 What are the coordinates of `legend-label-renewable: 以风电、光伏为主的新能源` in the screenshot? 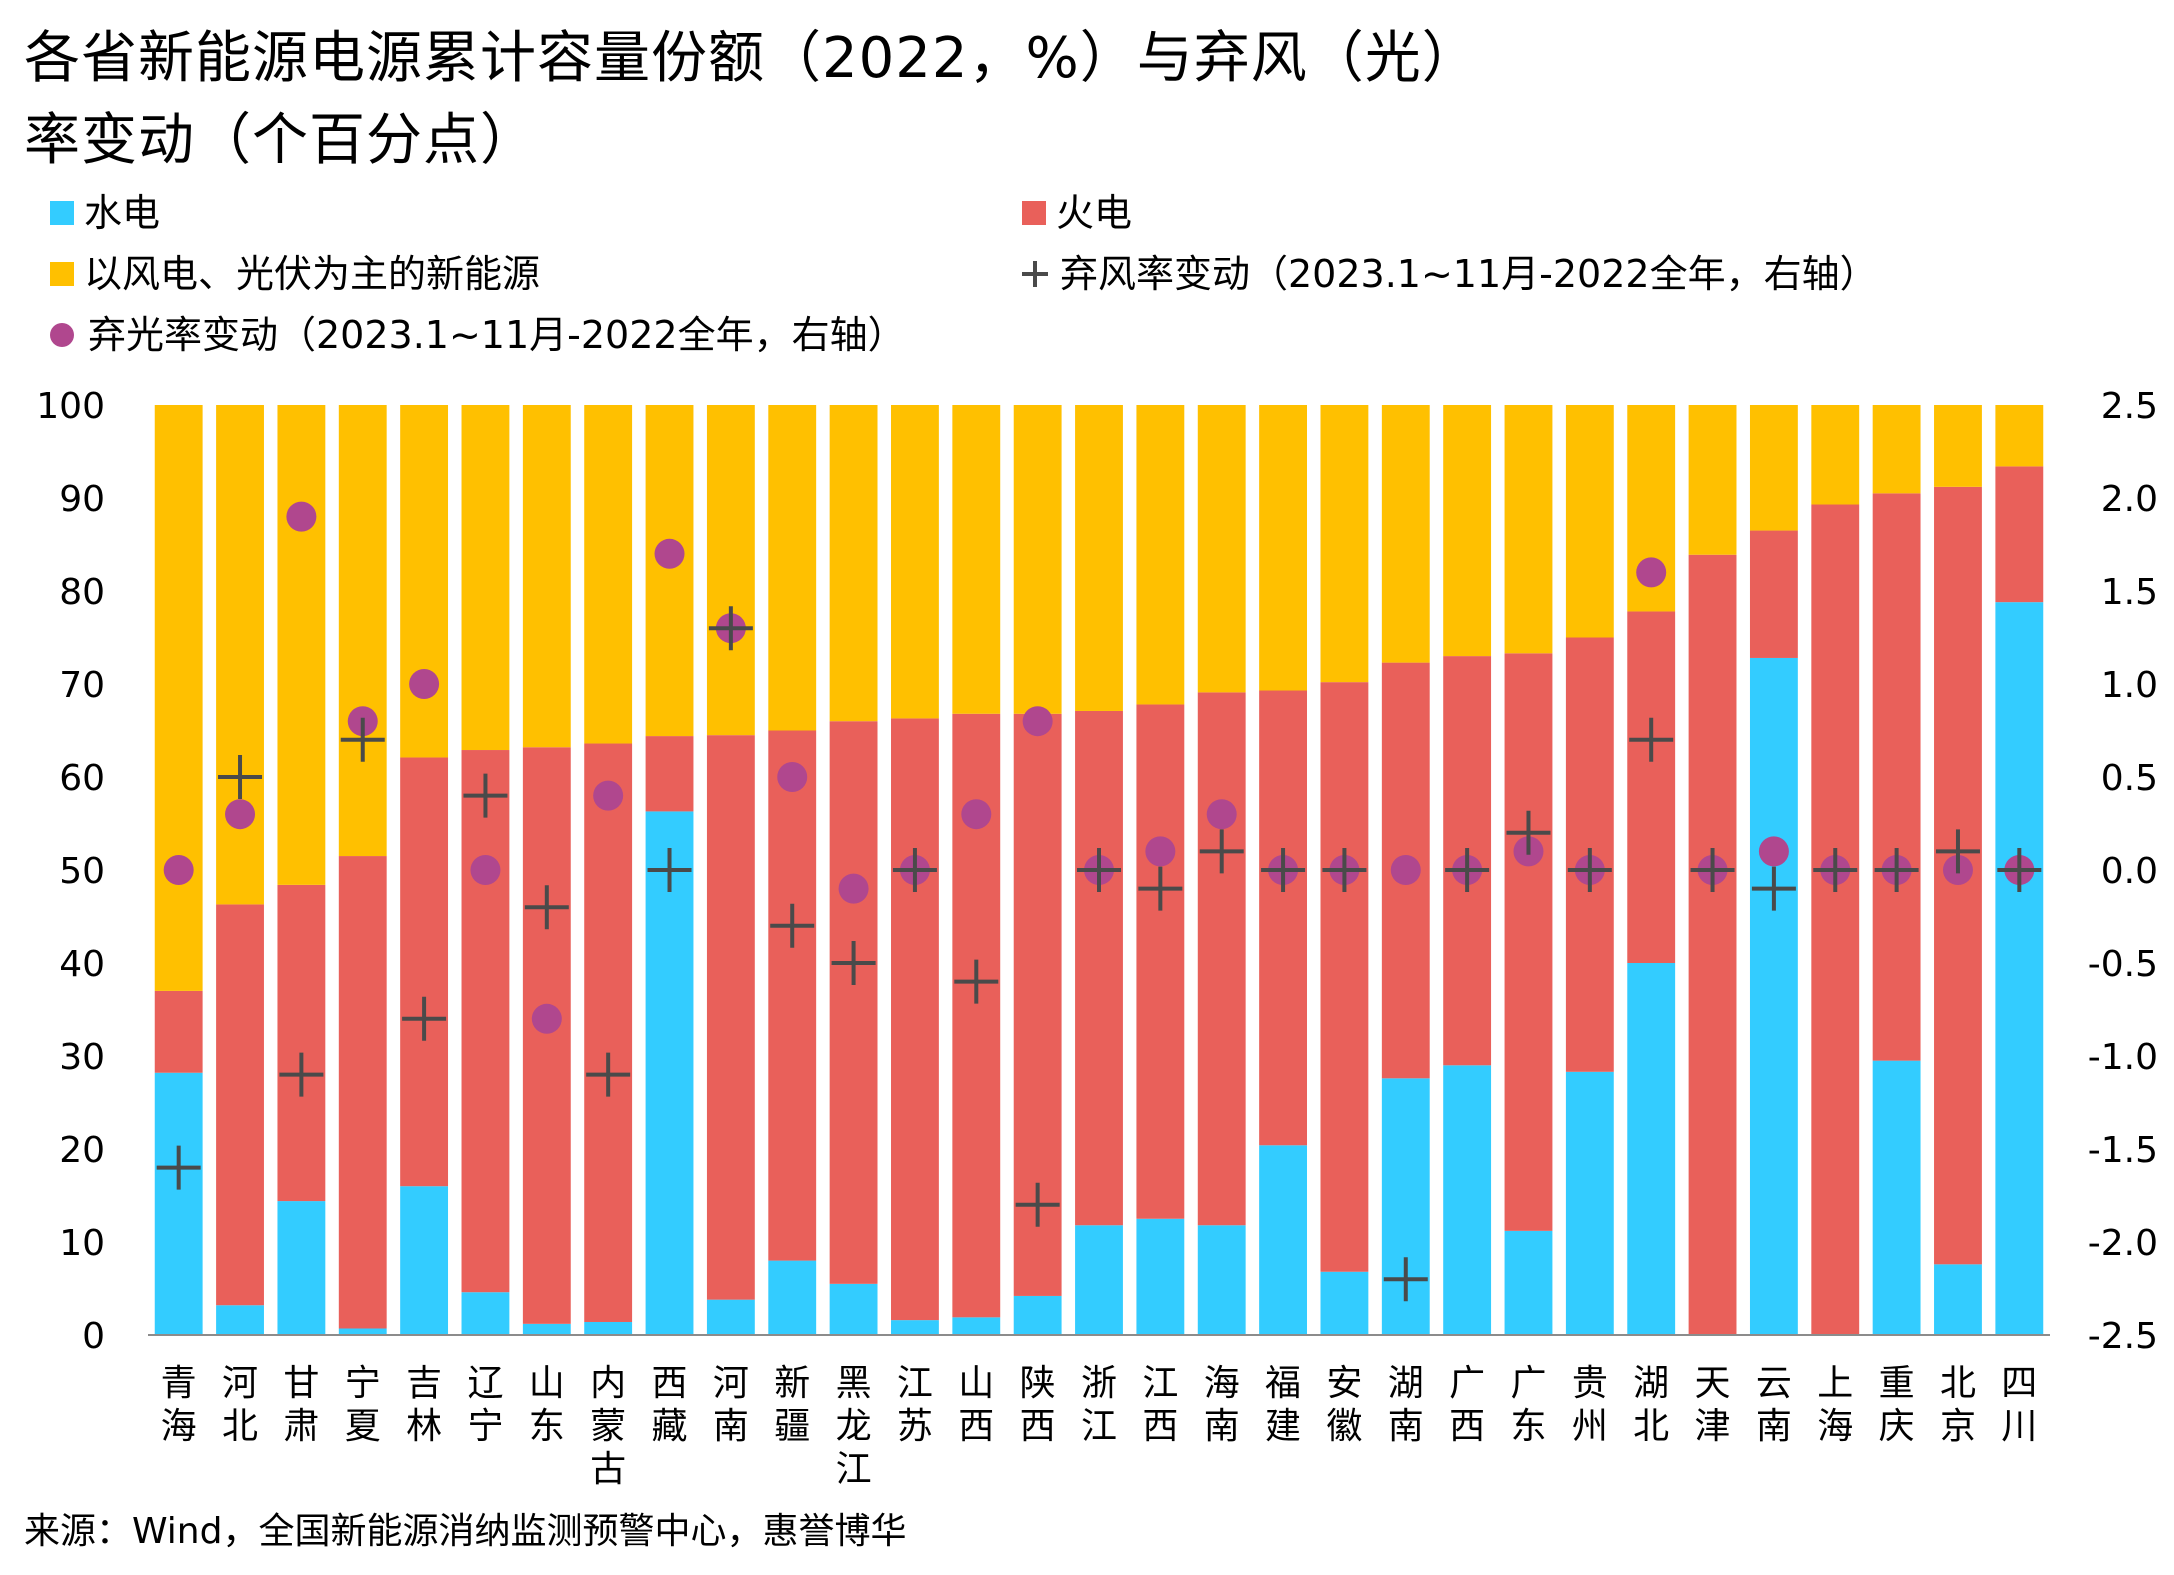 It's located at (312, 274).